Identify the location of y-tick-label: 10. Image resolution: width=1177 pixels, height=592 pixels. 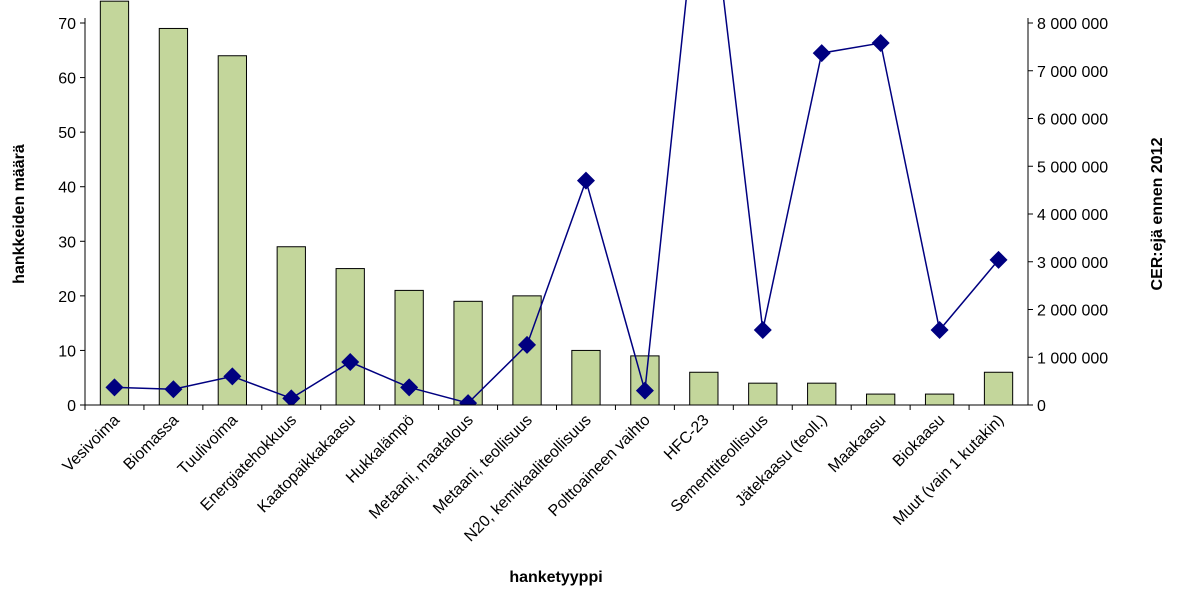
(67, 351).